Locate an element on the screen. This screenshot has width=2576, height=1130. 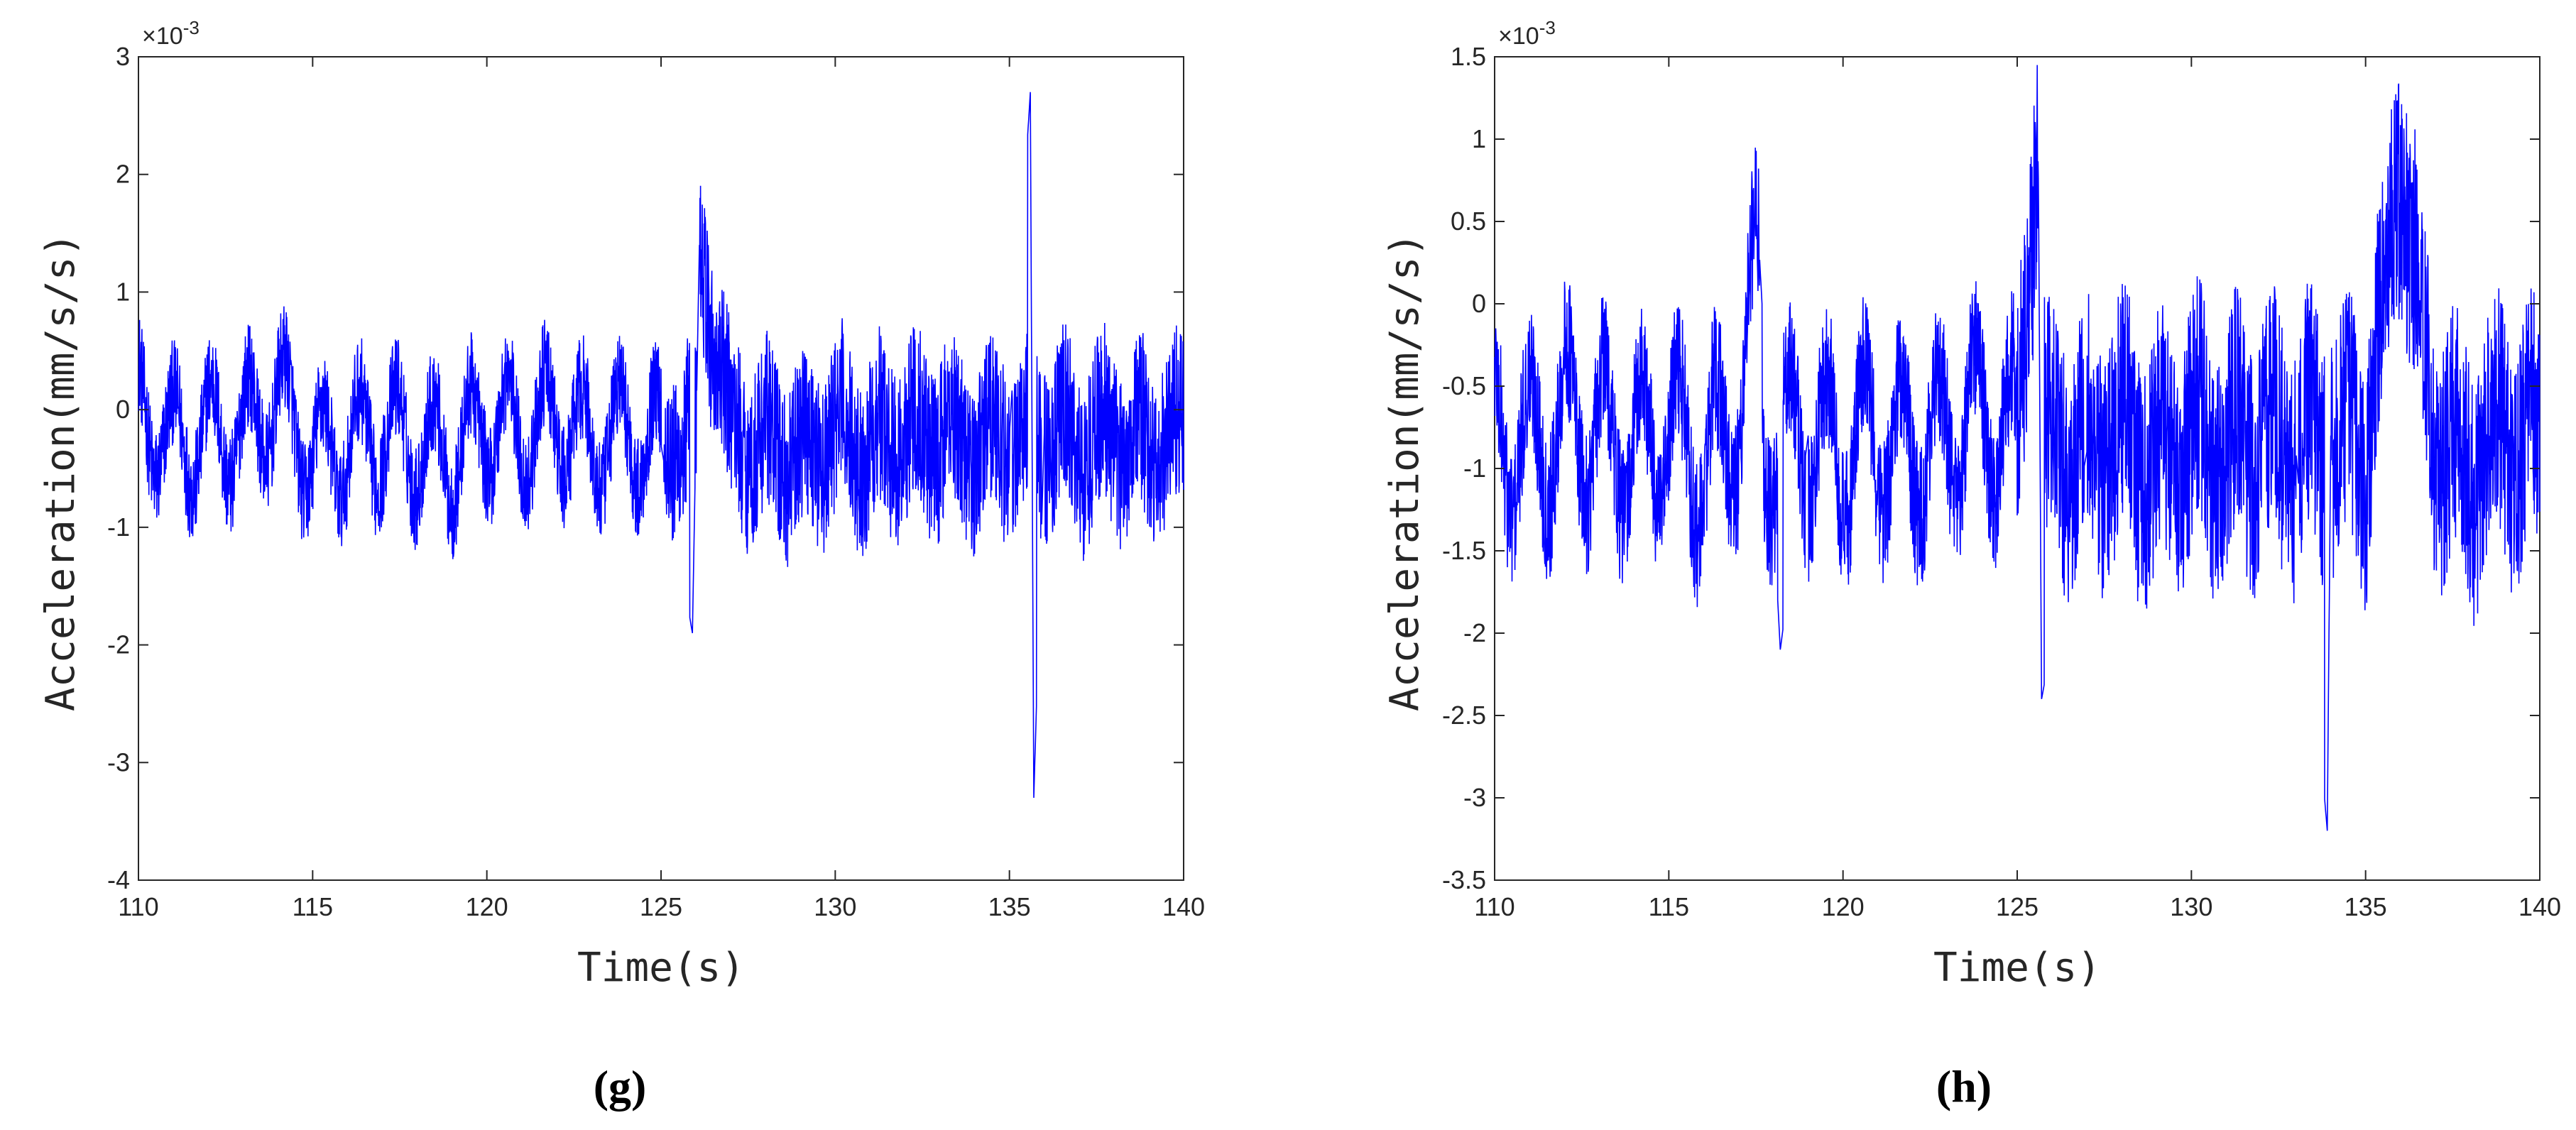
x-tick-label-g: 115 is located at coordinates (313, 907).